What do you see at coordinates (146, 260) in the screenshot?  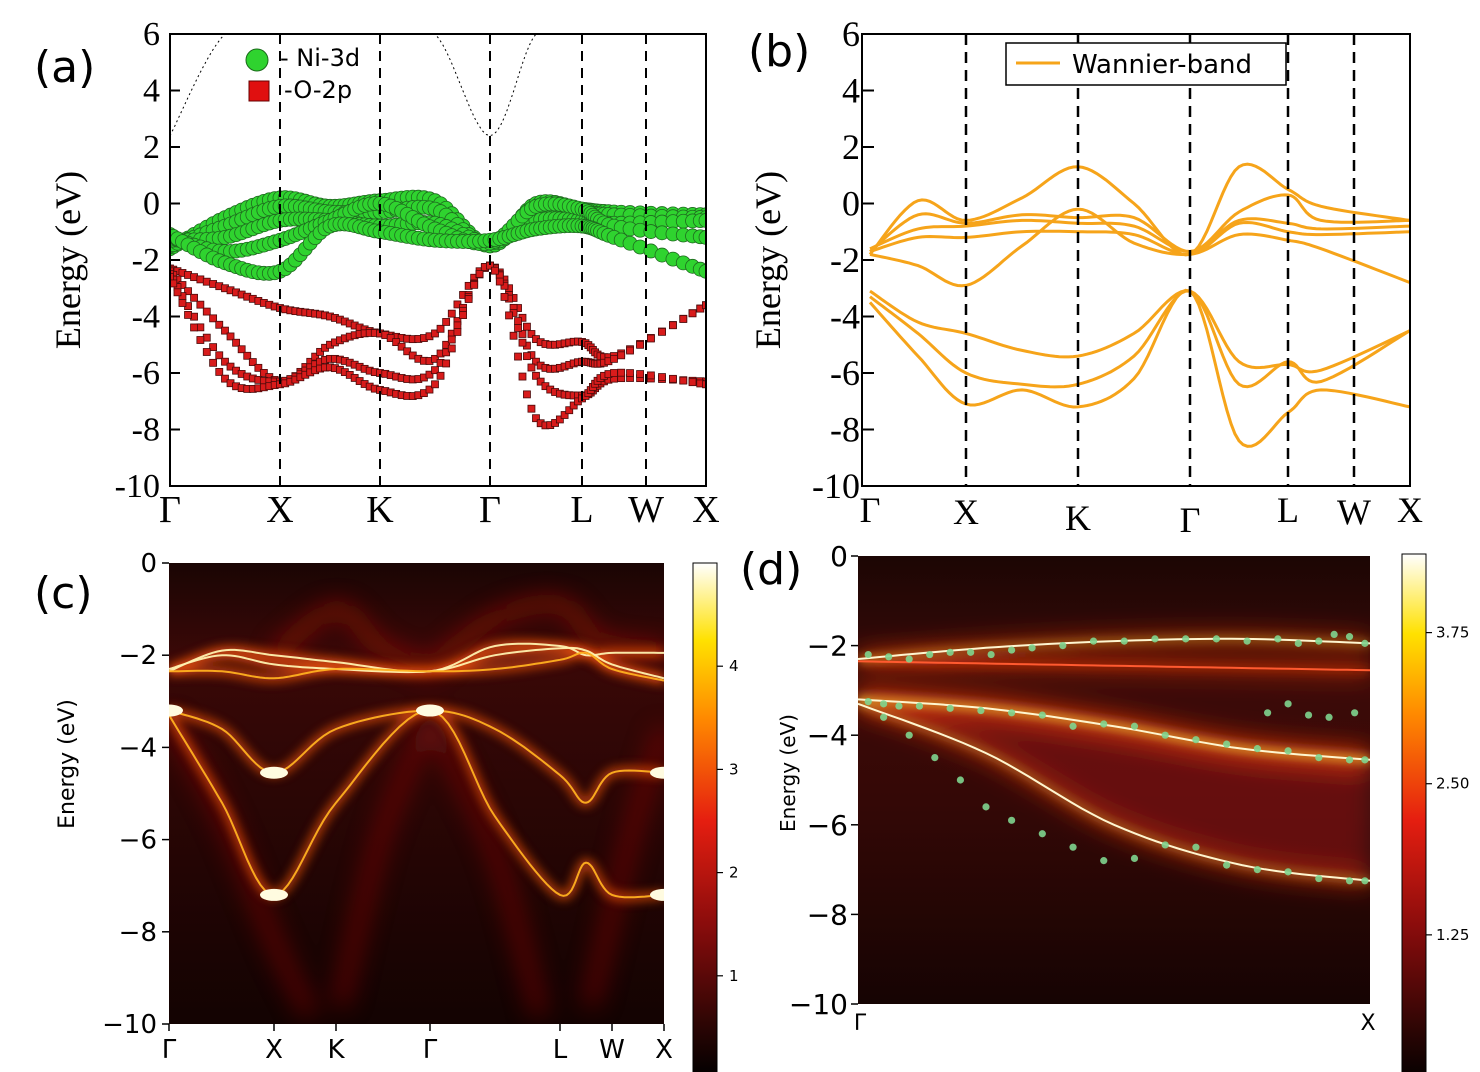 I see `ytick-a-label: -2` at bounding box center [146, 260].